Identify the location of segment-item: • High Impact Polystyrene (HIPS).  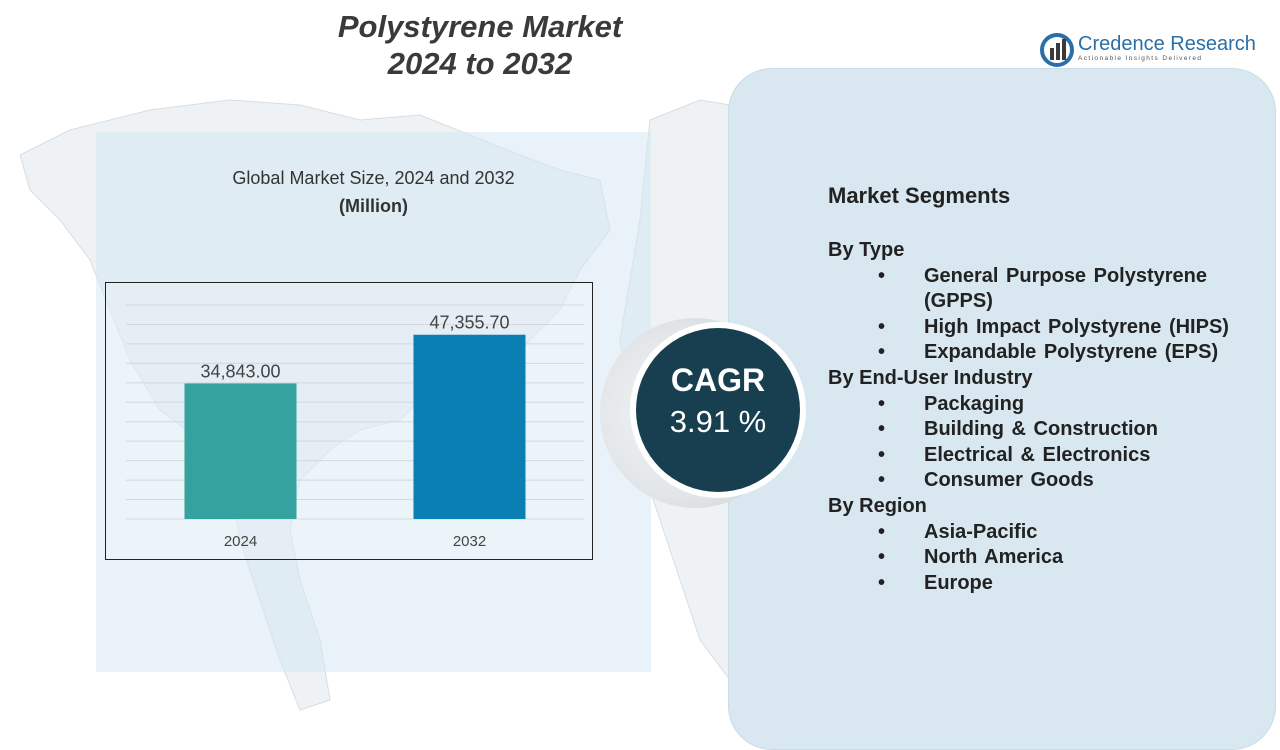
(1043, 328).